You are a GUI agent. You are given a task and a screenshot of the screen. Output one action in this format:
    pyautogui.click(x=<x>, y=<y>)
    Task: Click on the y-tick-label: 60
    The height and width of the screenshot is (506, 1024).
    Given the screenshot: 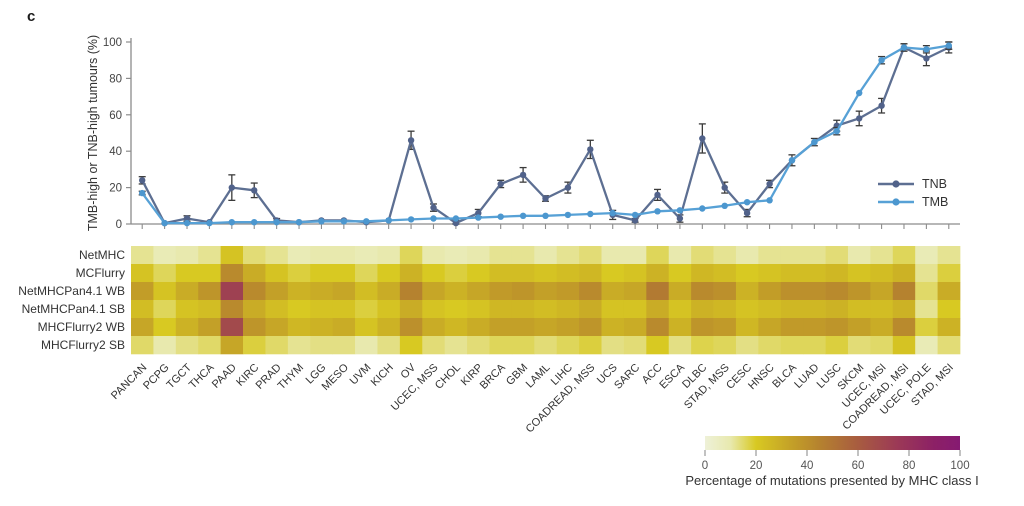 What is the action you would take?
    pyautogui.click(x=115, y=116)
    